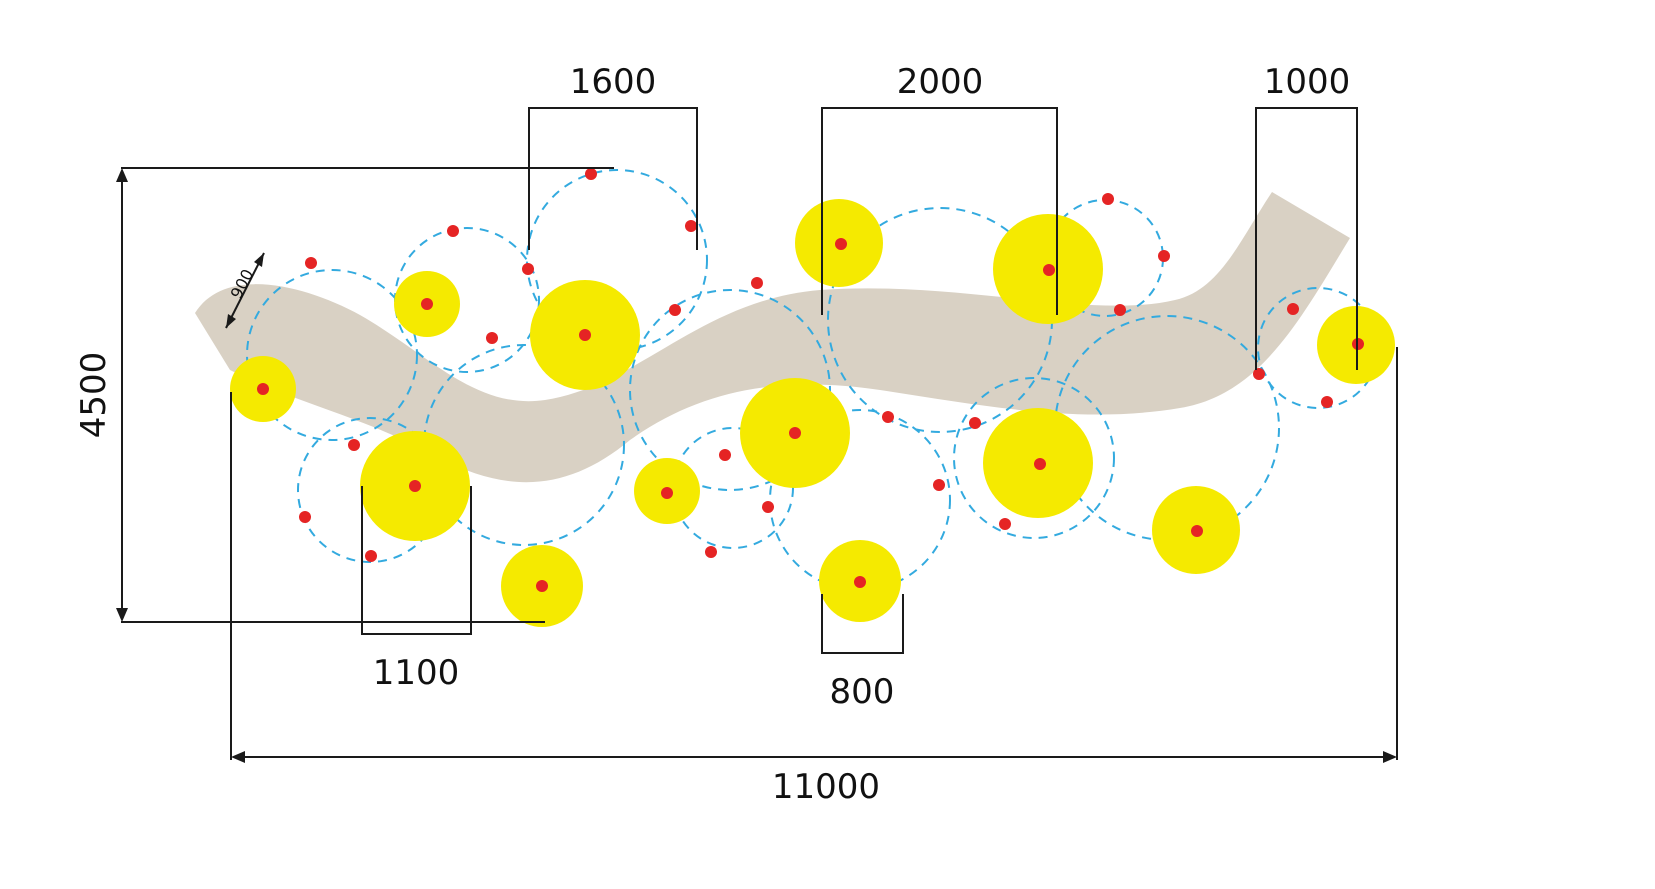 This screenshot has width=1655, height=889. What do you see at coordinates (1307, 82) in the screenshot?
I see `dimension-1000-label: 1000` at bounding box center [1307, 82].